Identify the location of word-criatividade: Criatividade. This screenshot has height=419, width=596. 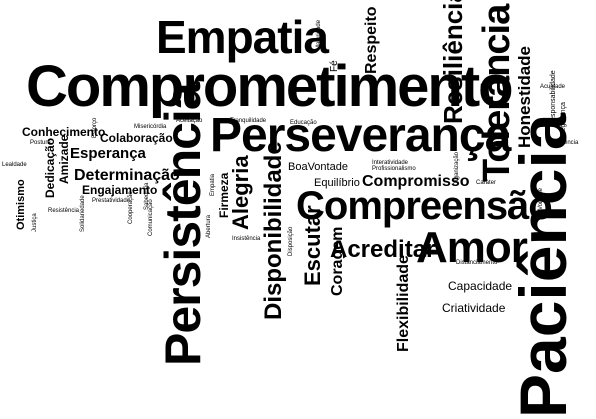
(474, 308).